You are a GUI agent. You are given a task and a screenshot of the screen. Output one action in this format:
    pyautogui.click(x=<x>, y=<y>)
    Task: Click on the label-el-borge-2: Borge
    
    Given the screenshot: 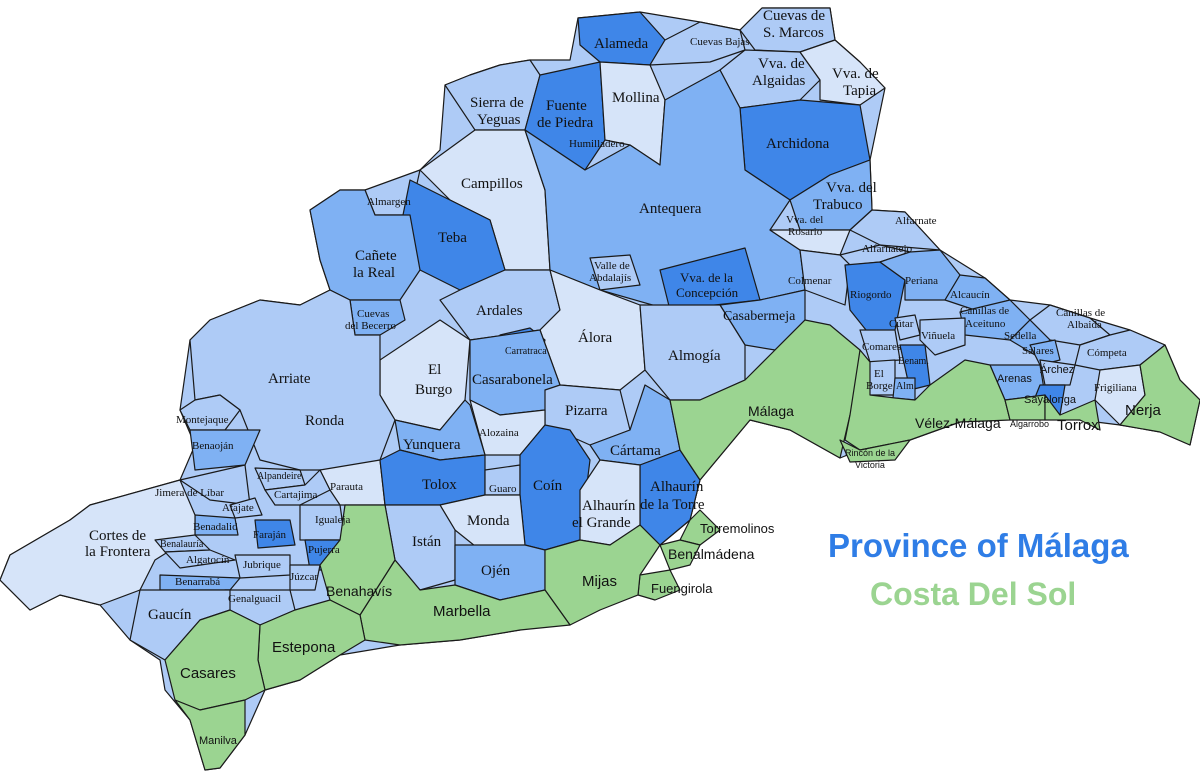 What is the action you would take?
    pyautogui.click(x=879, y=386)
    